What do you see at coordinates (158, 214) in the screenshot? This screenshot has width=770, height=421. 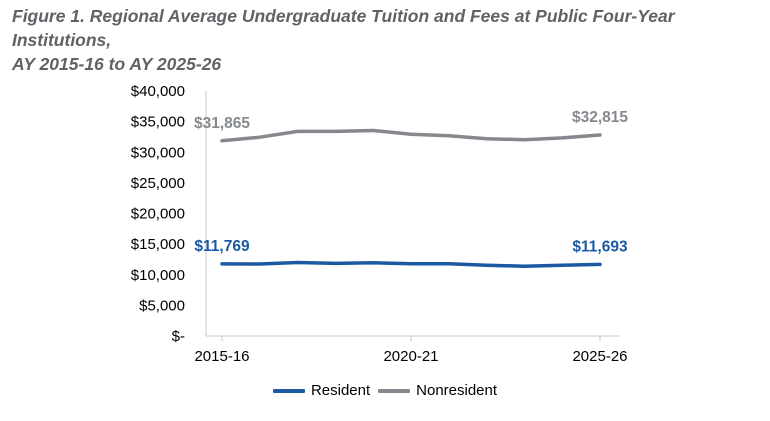 I see `y-tick-label: $20,000` at bounding box center [158, 214].